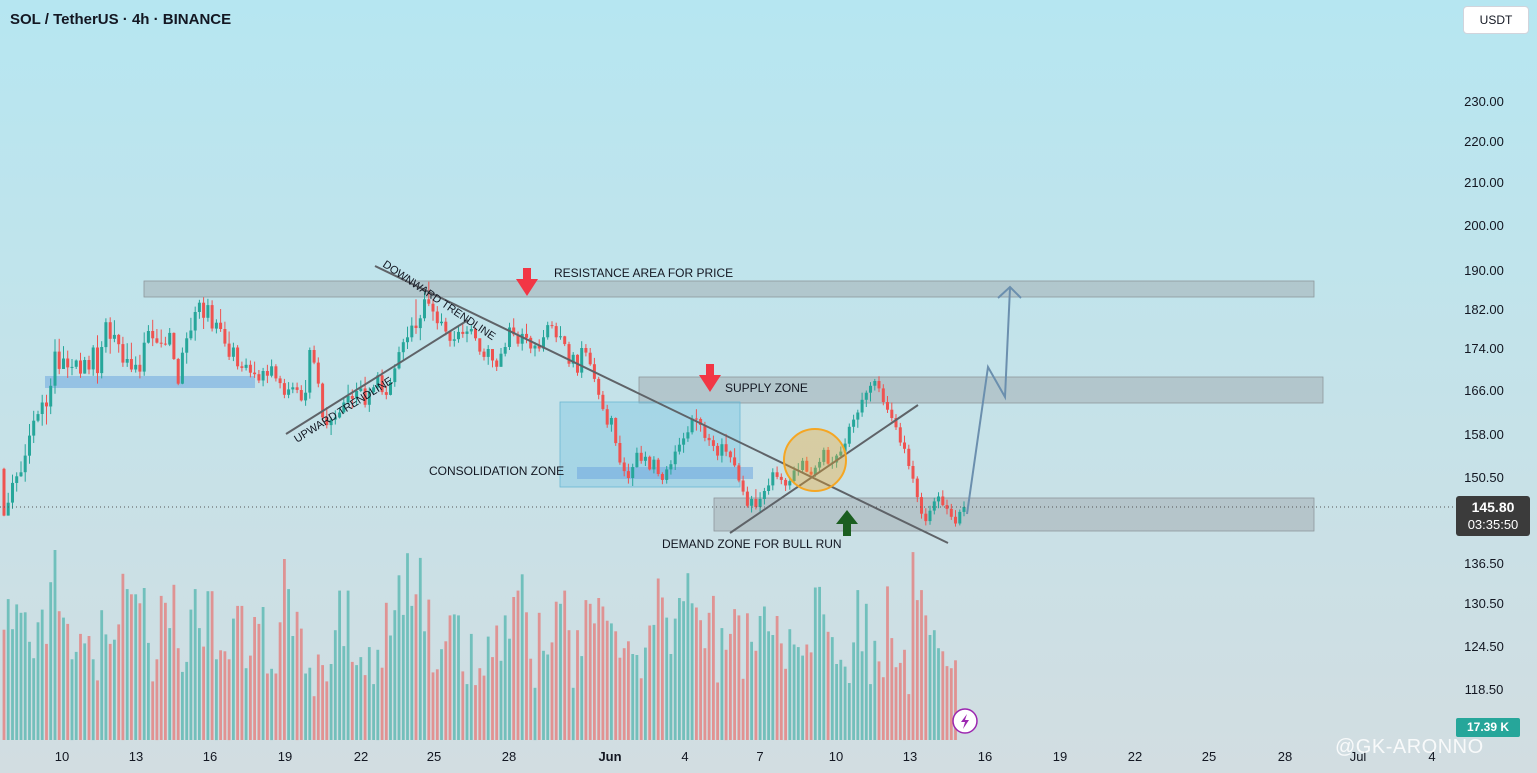 The width and height of the screenshot is (1537, 773). I want to click on price-tick-label: 130.50, so click(1484, 603).